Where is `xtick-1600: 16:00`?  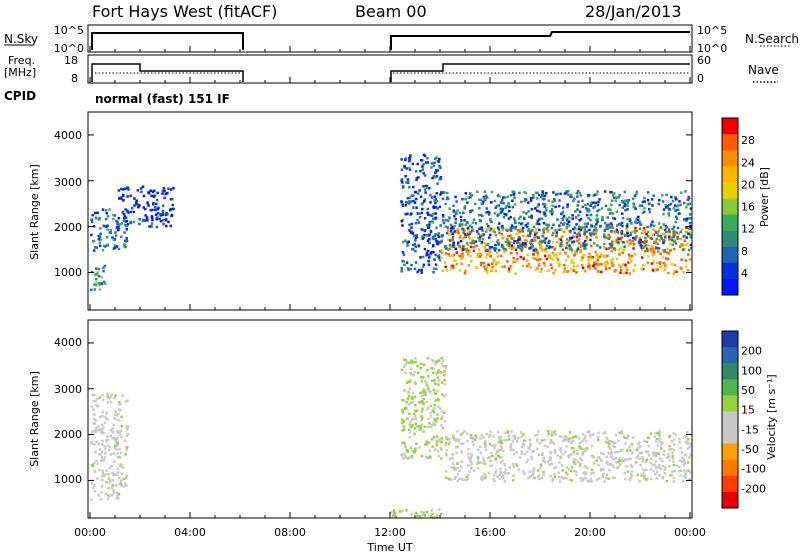
xtick-1600: 16:00 is located at coordinates (490, 532).